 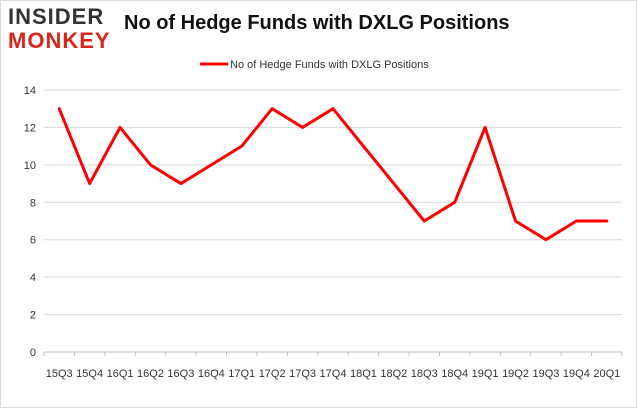 What do you see at coordinates (30, 128) in the screenshot?
I see `y-tick-label: 12` at bounding box center [30, 128].